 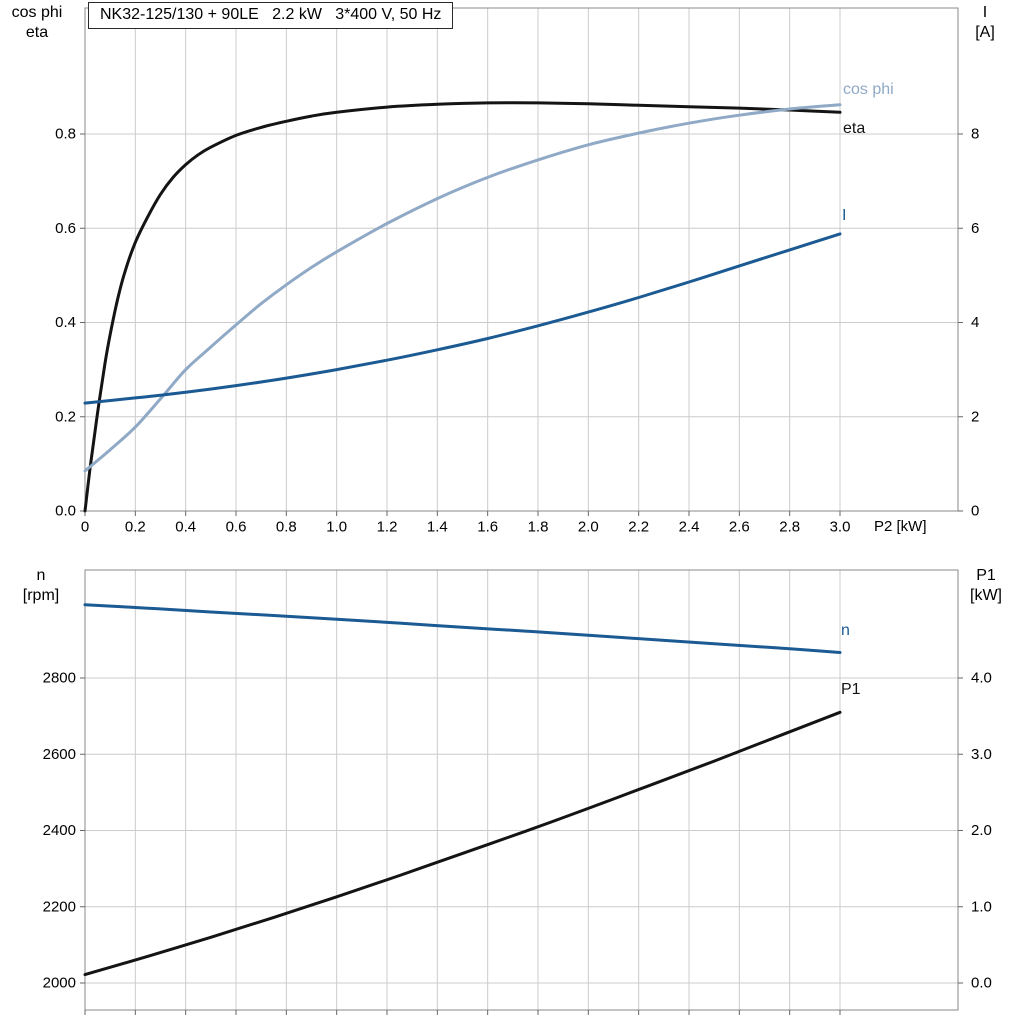 I want to click on left-tick-label: 2000, so click(x=59, y=983).